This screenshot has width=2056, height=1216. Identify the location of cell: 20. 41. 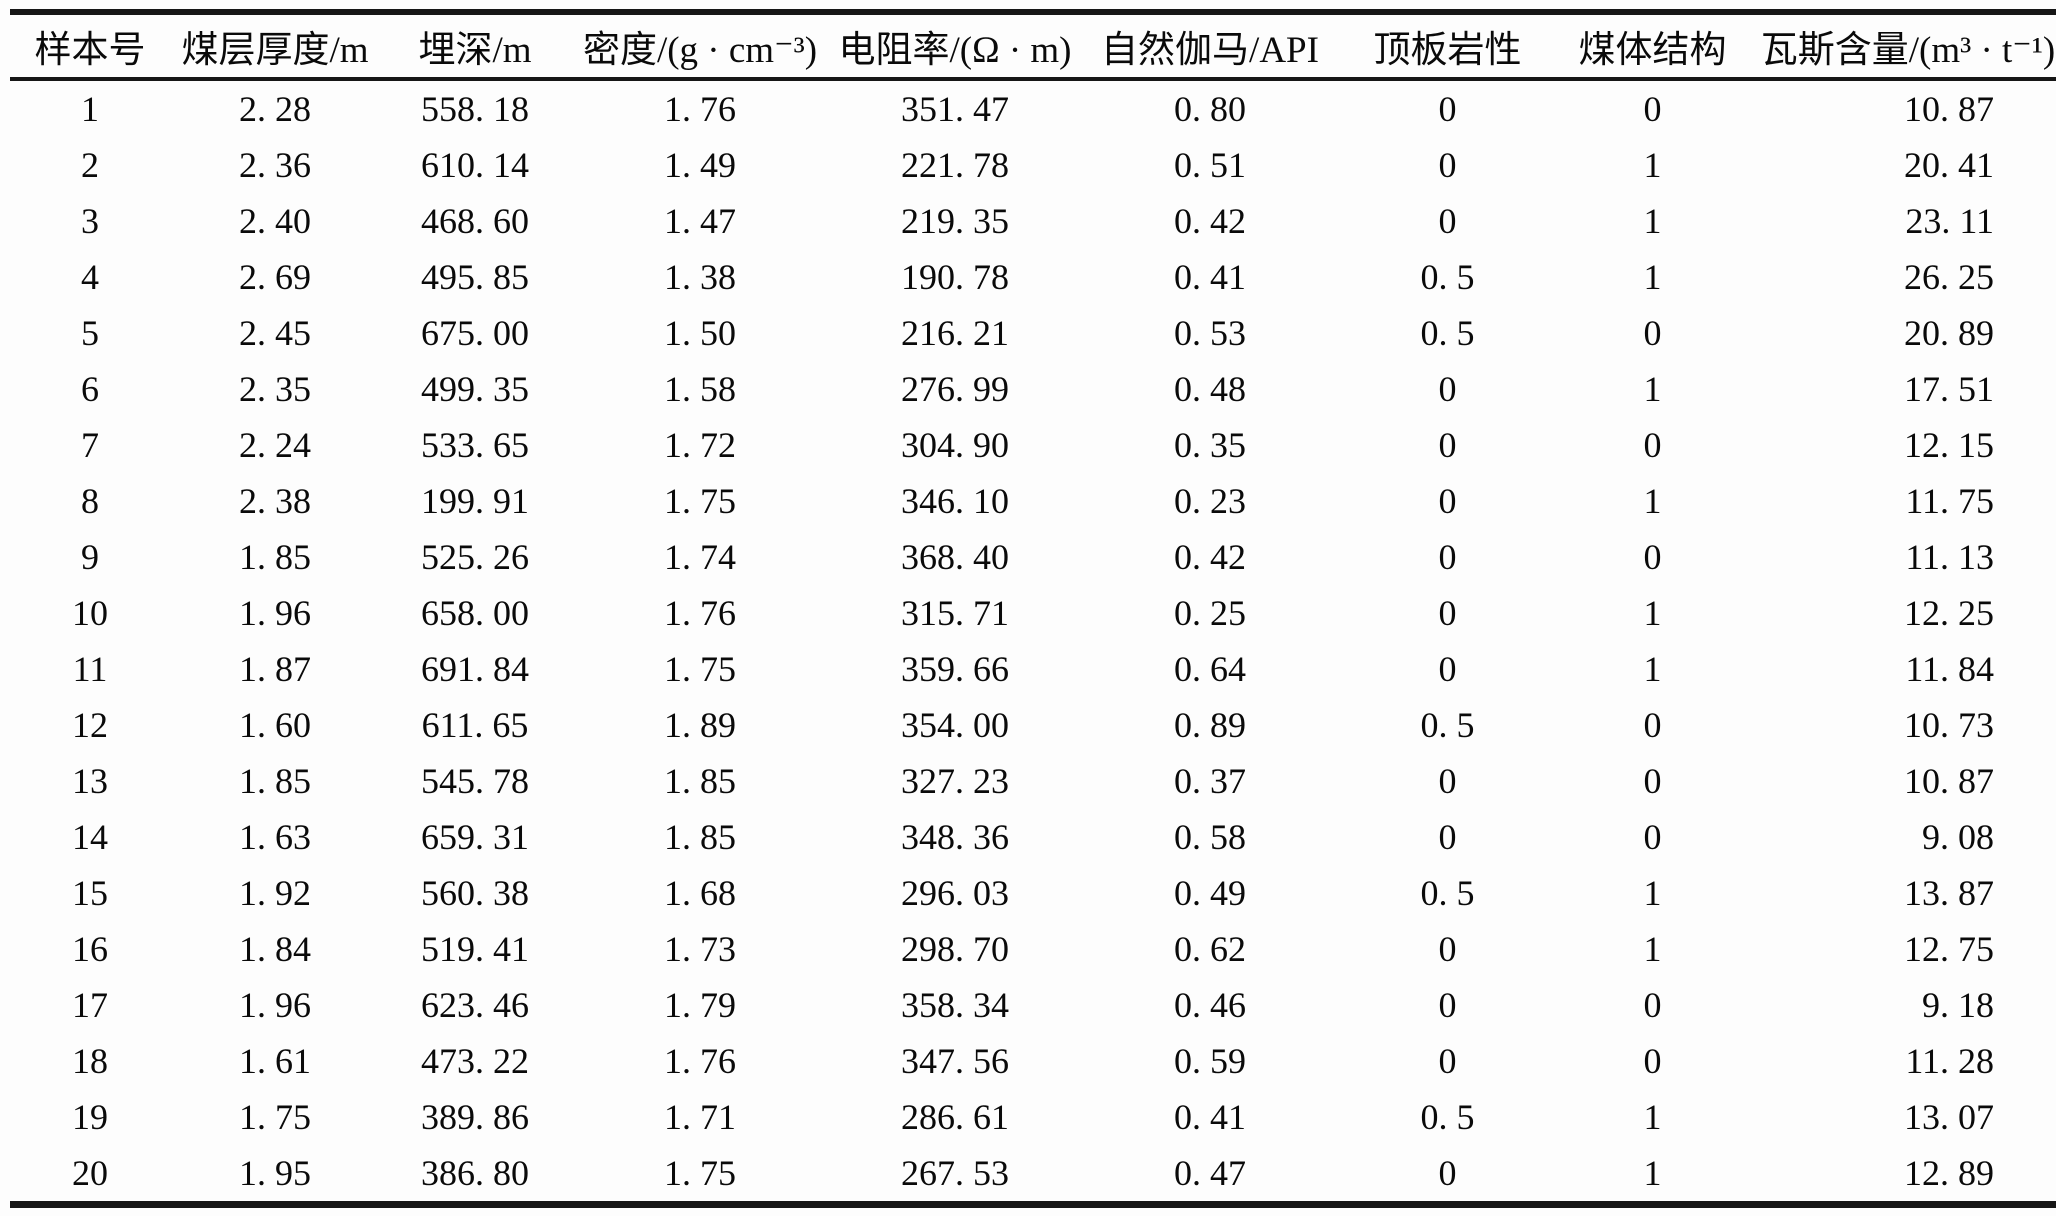
(1949, 165).